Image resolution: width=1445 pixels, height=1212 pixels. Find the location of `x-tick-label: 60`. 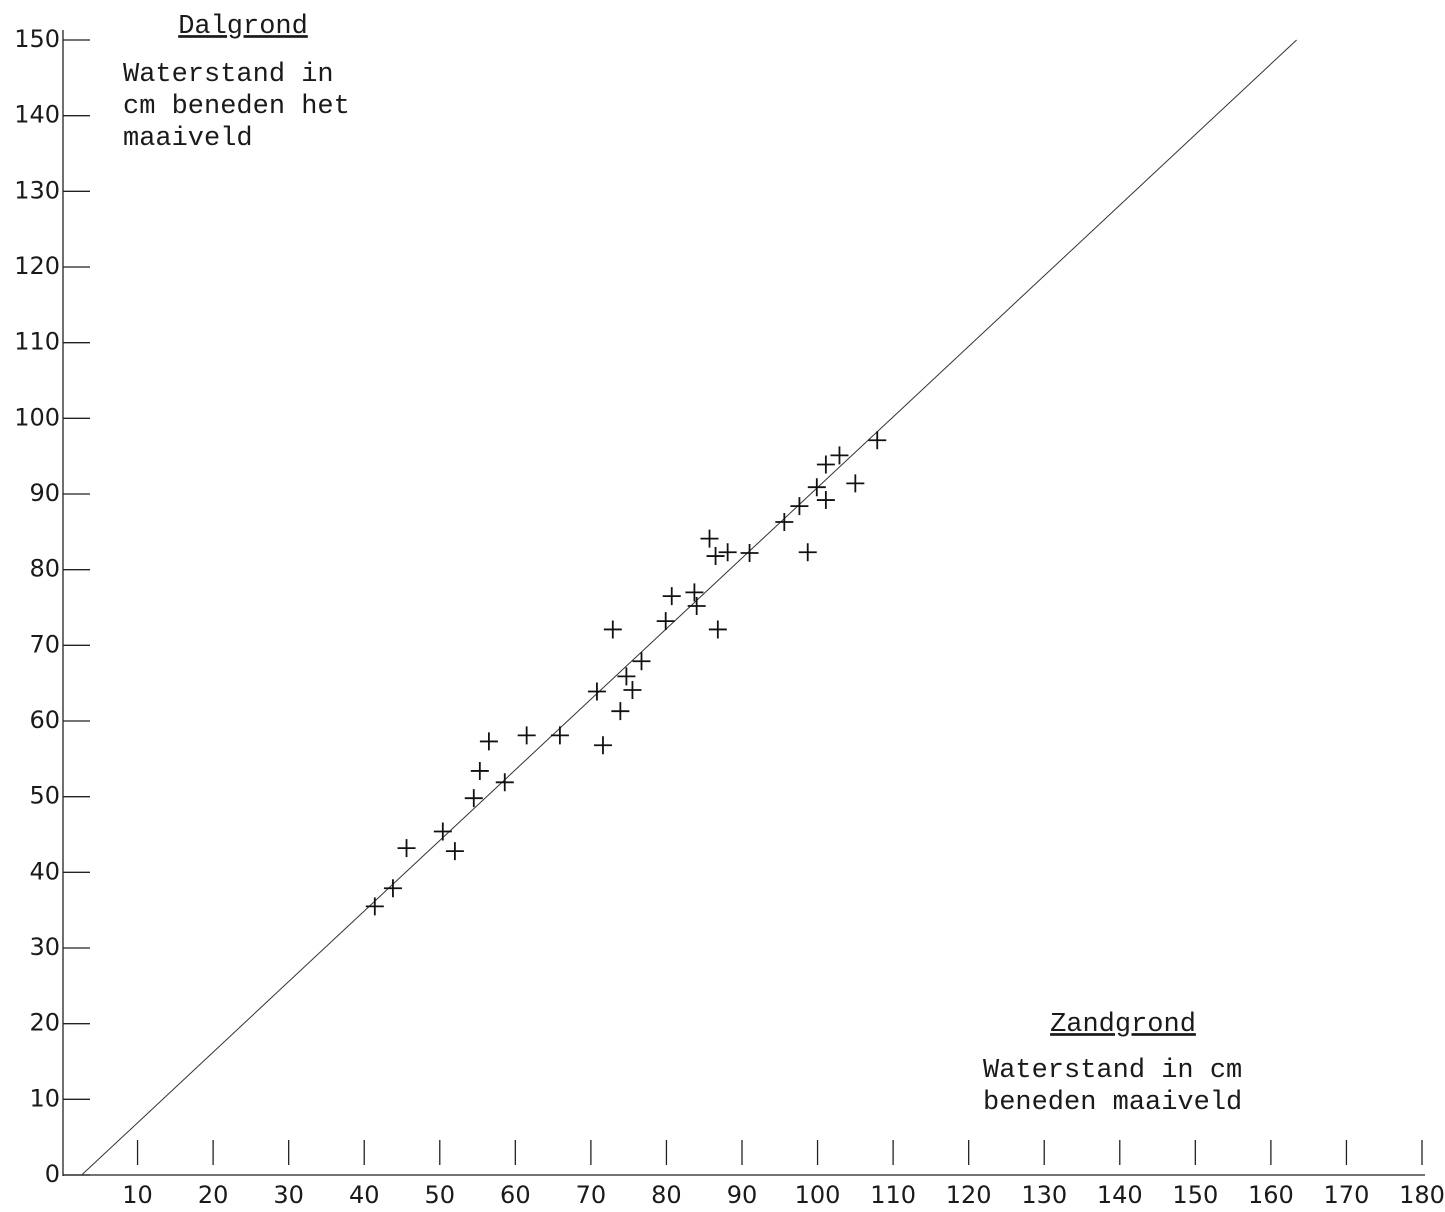

x-tick-label: 60 is located at coordinates (515, 1195).